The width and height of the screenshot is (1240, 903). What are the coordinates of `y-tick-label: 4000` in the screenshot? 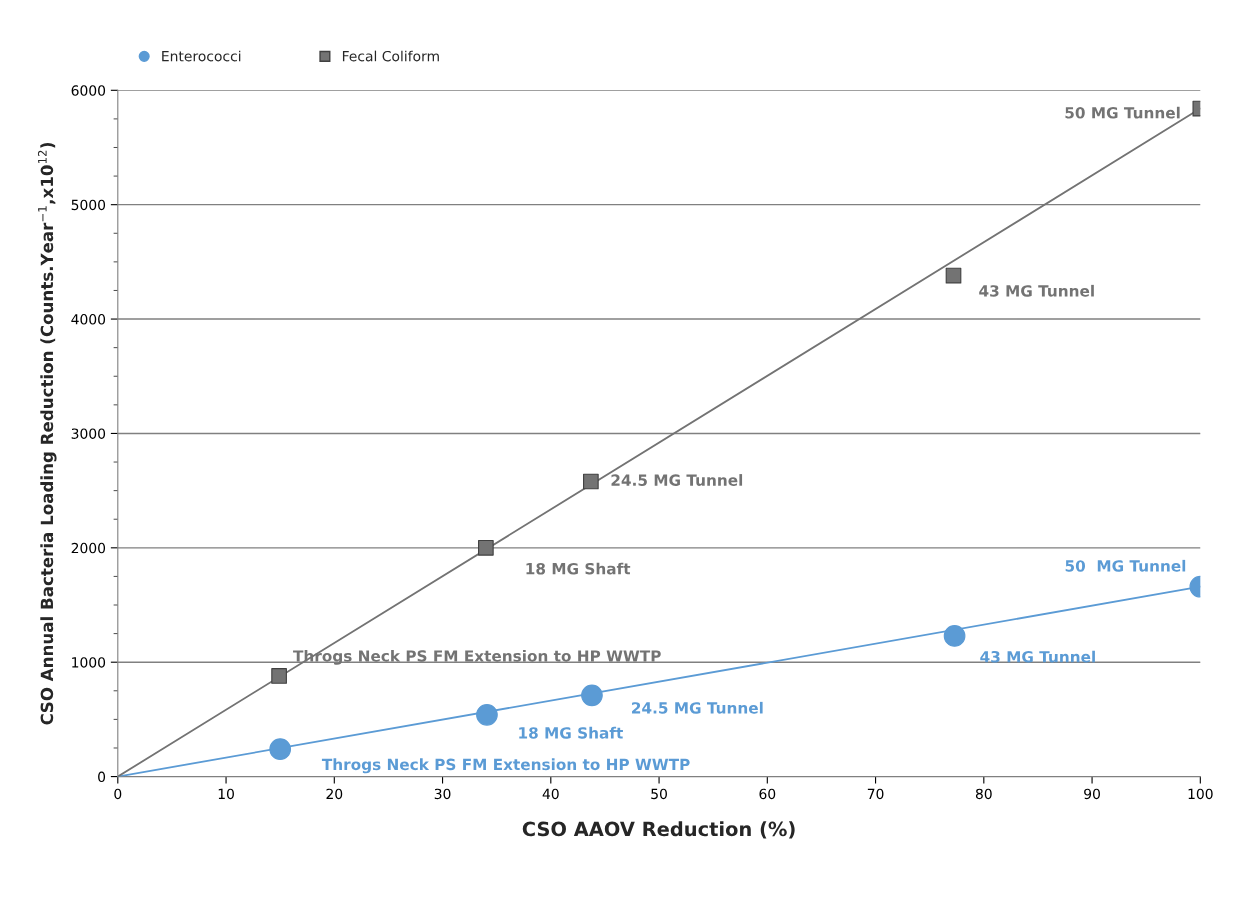 It's located at (88, 319).